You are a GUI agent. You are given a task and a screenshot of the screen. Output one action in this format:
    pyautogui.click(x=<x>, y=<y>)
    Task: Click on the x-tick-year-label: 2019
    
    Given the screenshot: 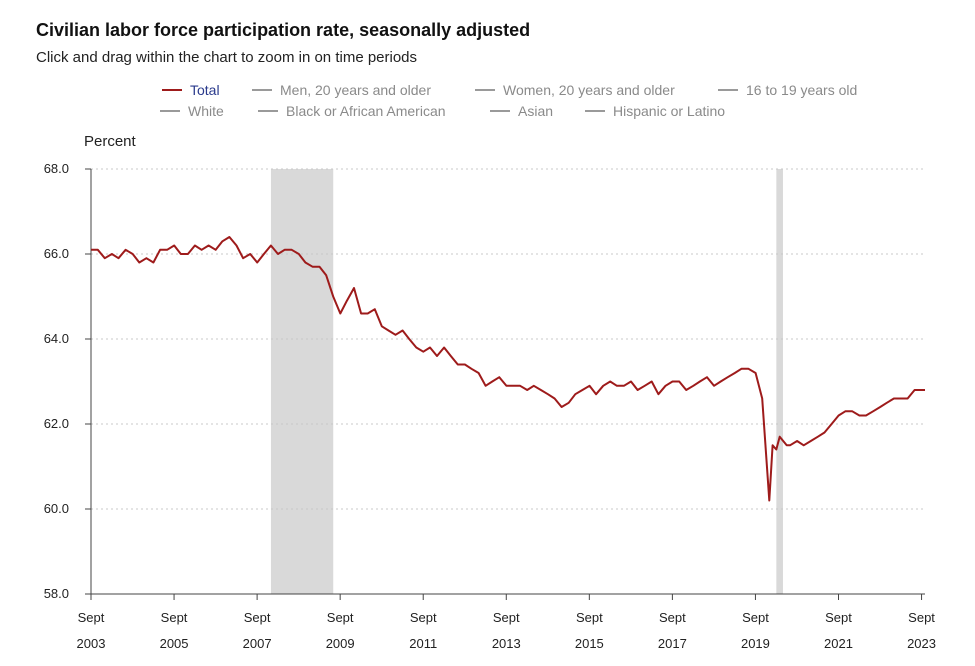 What is the action you would take?
    pyautogui.click(x=755, y=643)
    